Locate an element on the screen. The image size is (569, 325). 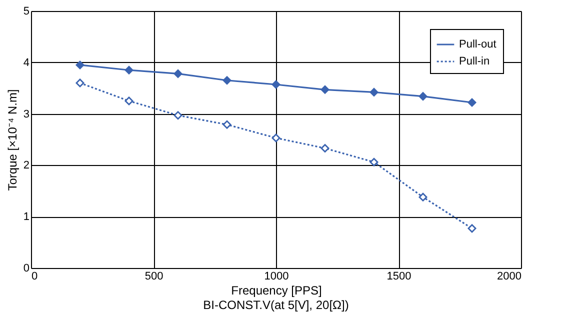
text: BI-CONST.V(at 5[V], 20[Ω]) is located at coordinates (276, 305).